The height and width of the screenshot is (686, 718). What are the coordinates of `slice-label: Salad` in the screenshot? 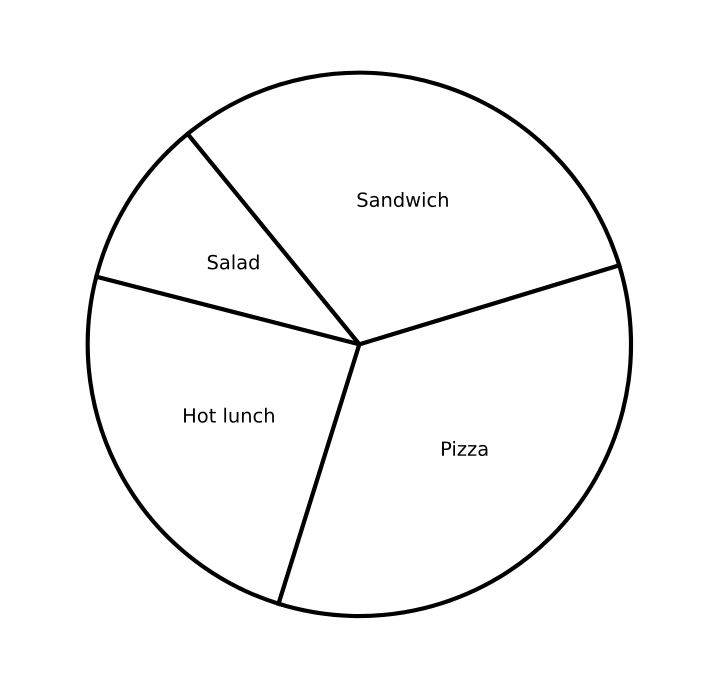 It's located at (233, 262).